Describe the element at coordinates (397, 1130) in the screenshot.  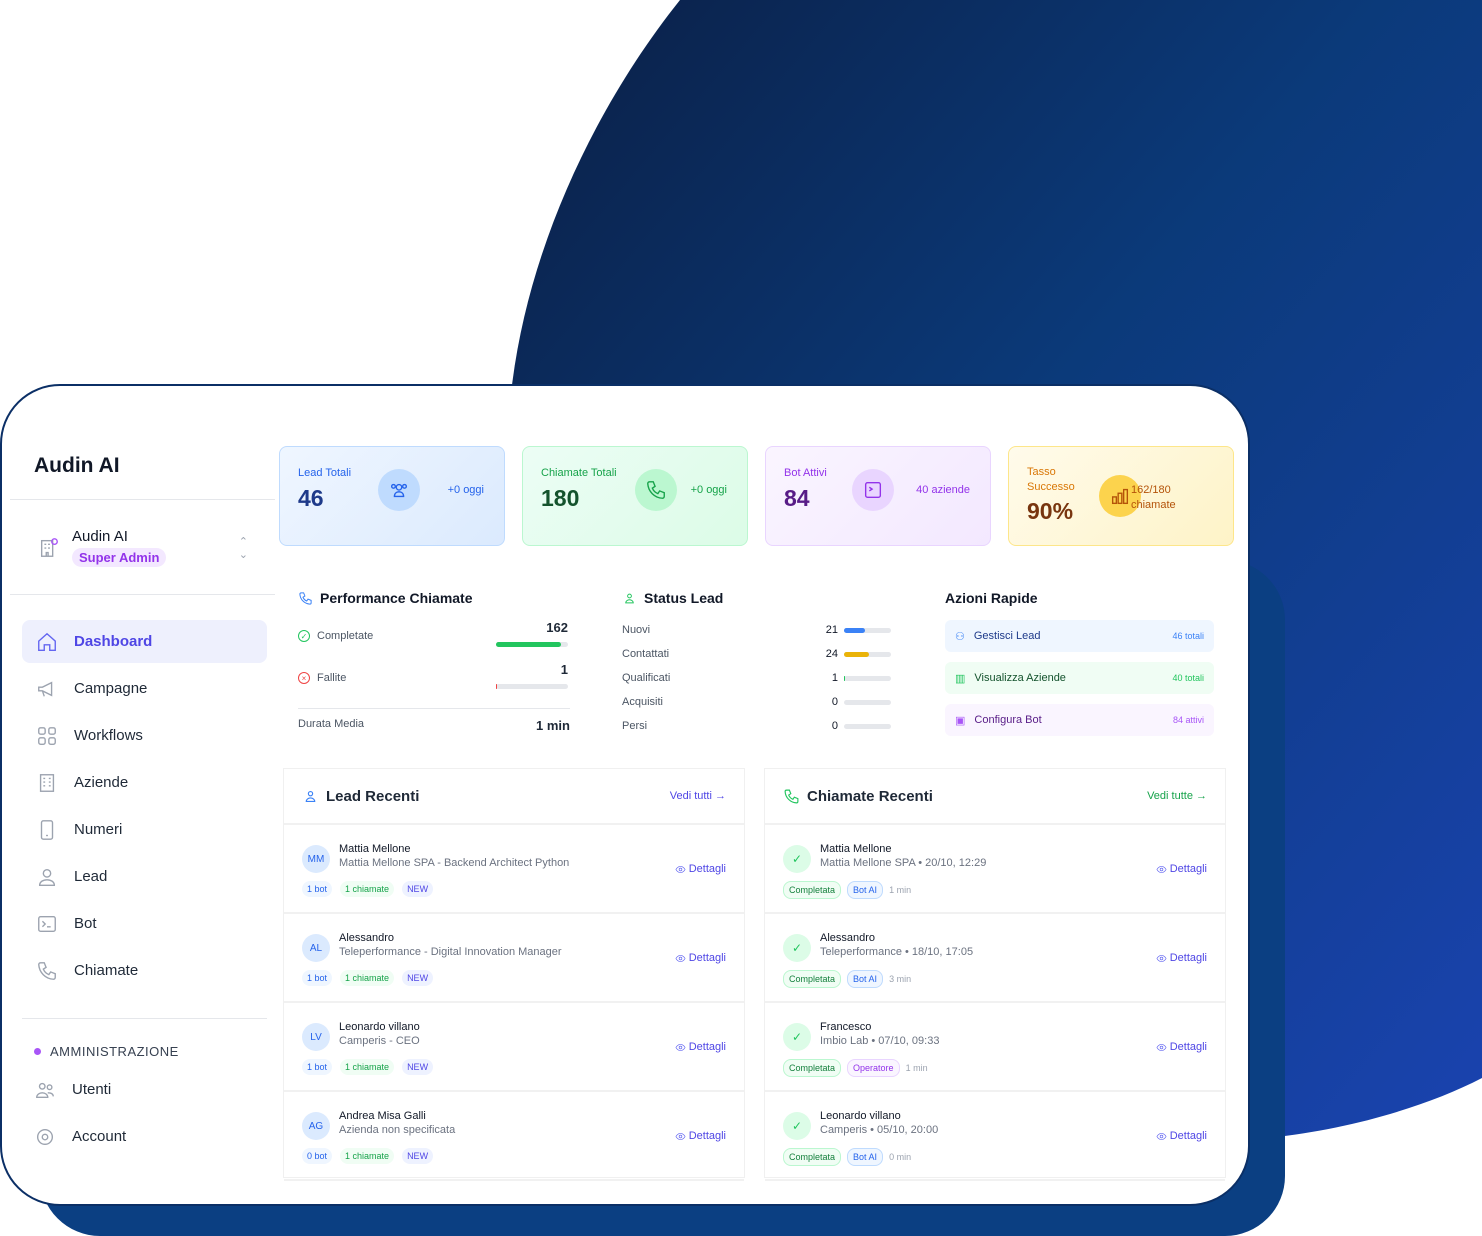
I see `lead-subtitle: Azienda non specificata` at that location.